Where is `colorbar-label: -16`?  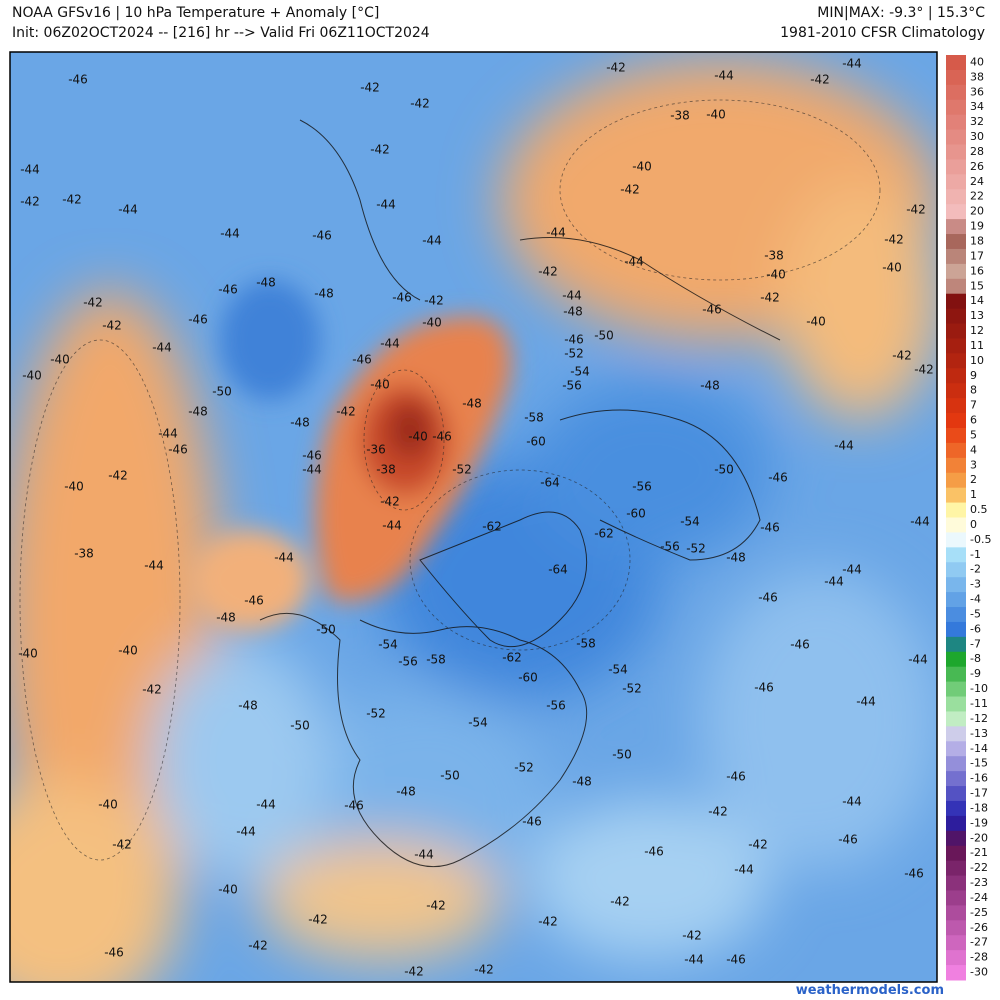 colorbar-label: -16 is located at coordinates (979, 778).